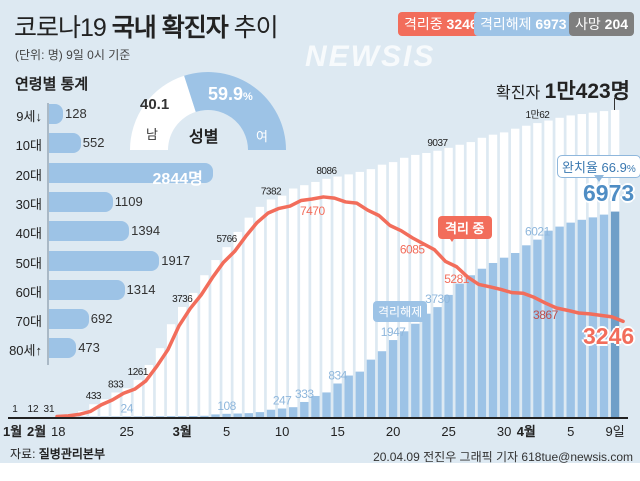  Describe the element at coordinates (599, 178) in the screenshot. I see `cure-pointer` at that location.